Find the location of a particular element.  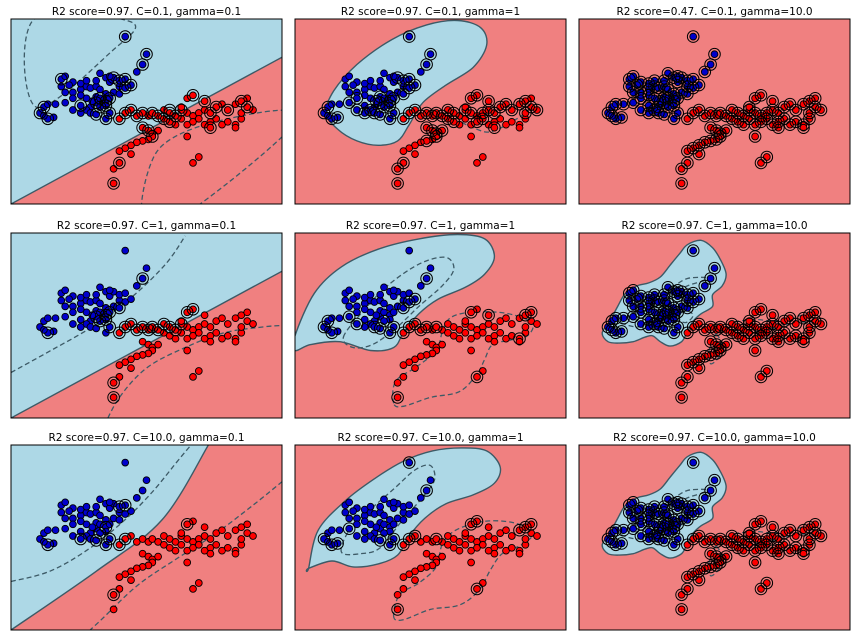

axes-frame is located at coordinates (430, 111).